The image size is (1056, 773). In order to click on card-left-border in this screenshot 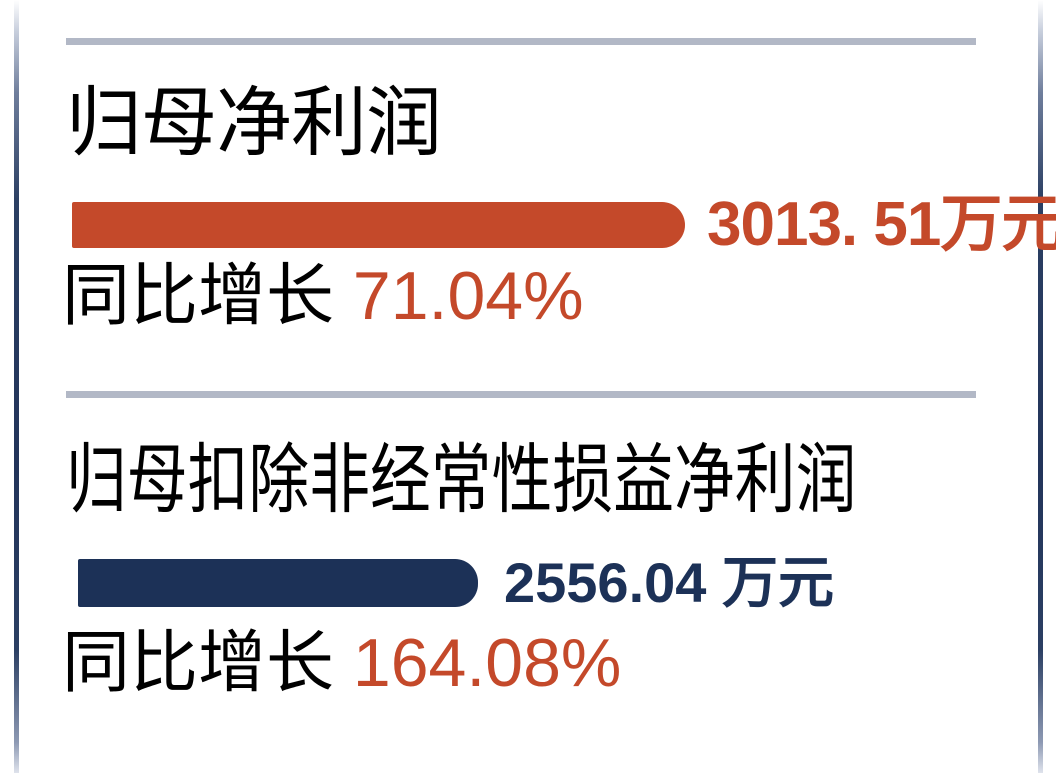, I will do `click(16, 386)`.